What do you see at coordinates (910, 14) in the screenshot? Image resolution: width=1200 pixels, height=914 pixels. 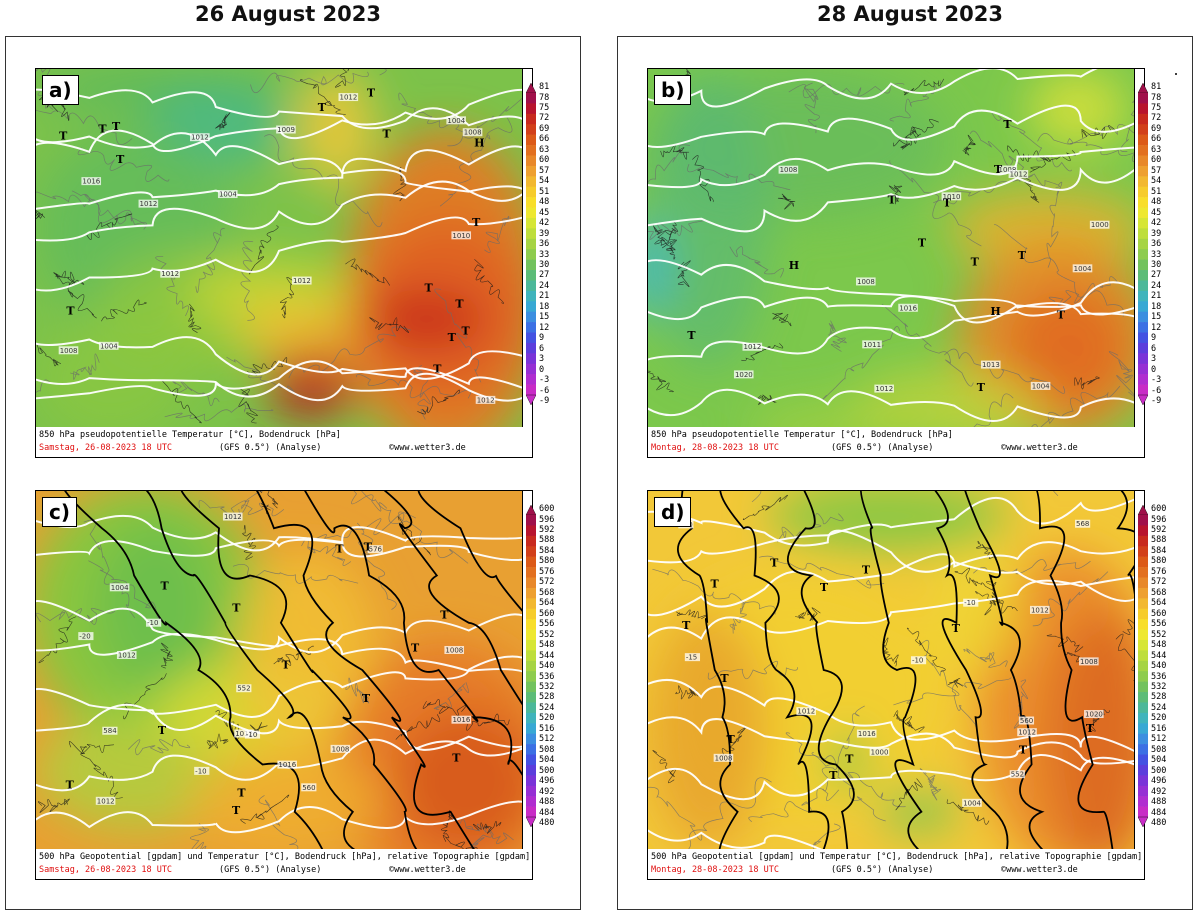 I see `header-28-august: 28 August 2023` at bounding box center [910, 14].